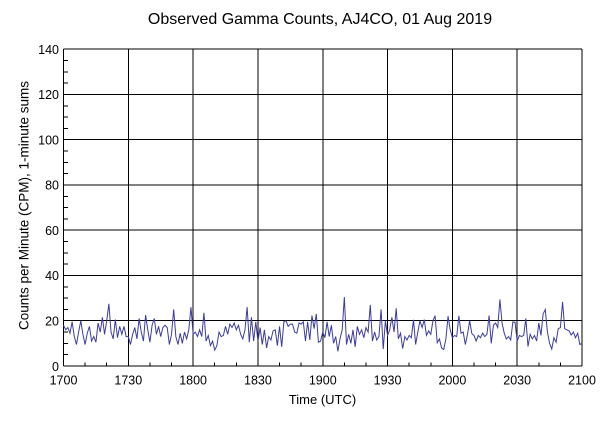  I want to click on svg-text:Counts per Minute (CPM), 1-min: Counts per Minute (CPM), 1-minute sums, so click(24, 205).